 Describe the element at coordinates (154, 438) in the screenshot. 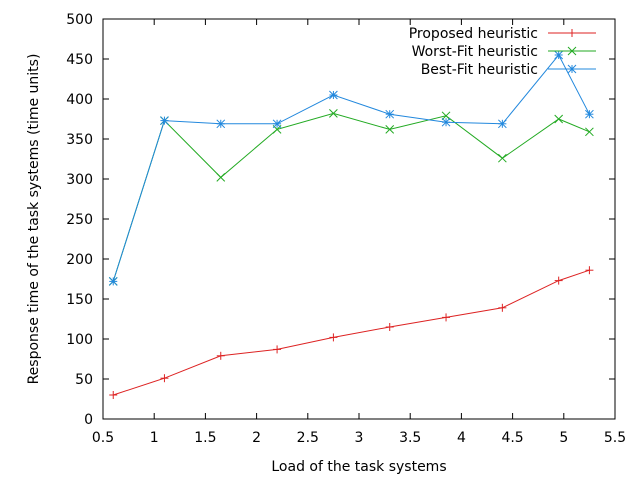

I see `x-tick-label: 1` at that location.